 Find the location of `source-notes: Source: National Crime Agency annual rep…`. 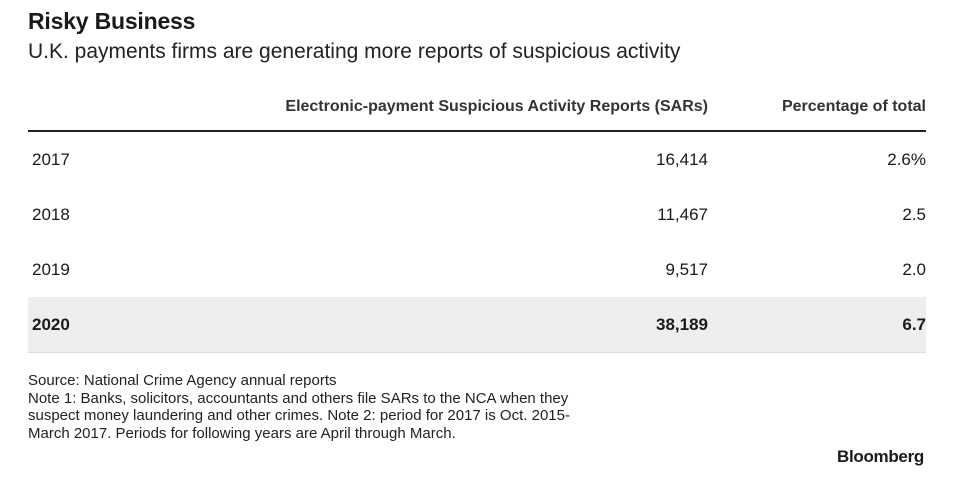

source-notes: Source: National Crime Agency annual rep… is located at coordinates (388, 407).